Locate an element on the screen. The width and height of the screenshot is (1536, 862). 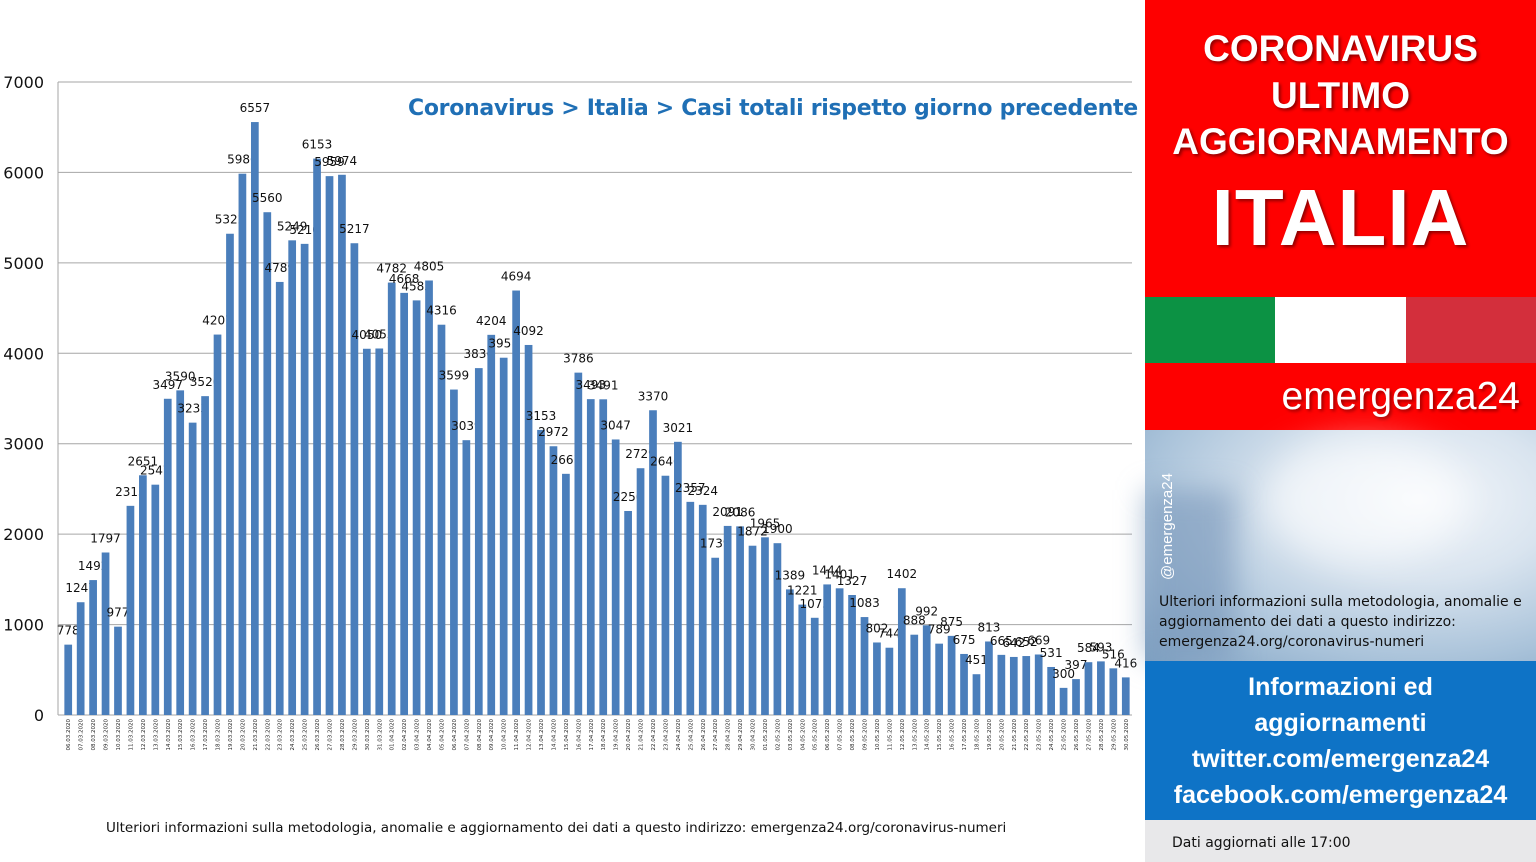
x-tick-label: 24.03.2020 is located at coordinates (293, 735).